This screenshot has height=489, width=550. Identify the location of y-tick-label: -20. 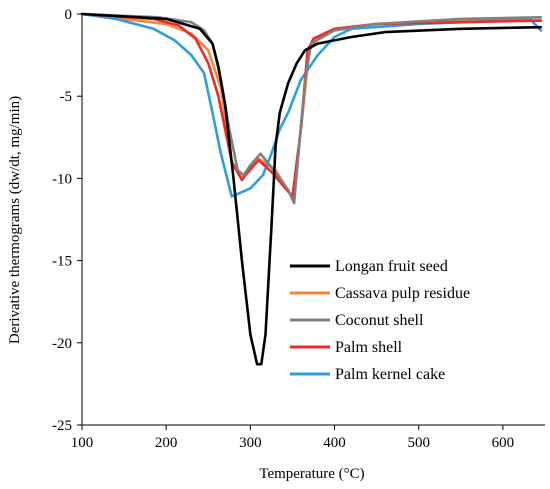
(62, 344).